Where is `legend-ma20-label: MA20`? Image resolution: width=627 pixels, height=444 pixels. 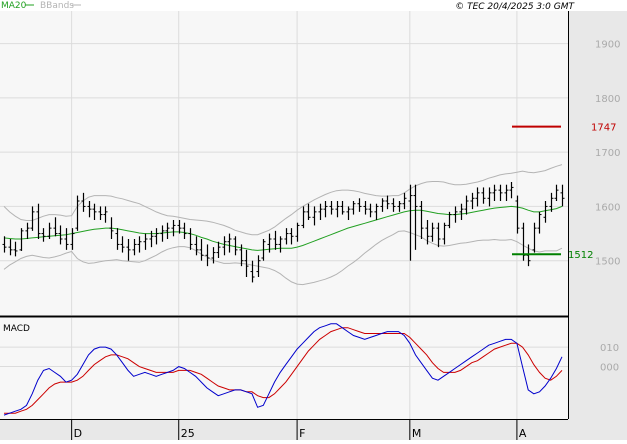
legend-ma20-label: MA20 is located at coordinates (14, 6).